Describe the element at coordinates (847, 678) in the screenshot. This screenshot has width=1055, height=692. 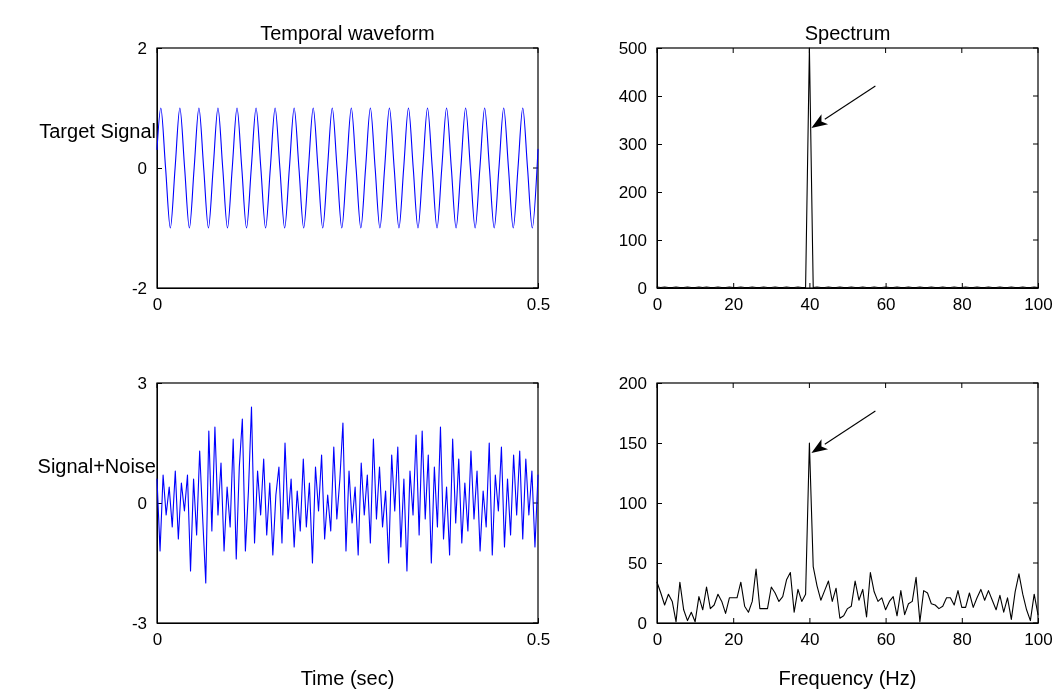
I see `x-axis-title: Frequency (Hz)` at that location.